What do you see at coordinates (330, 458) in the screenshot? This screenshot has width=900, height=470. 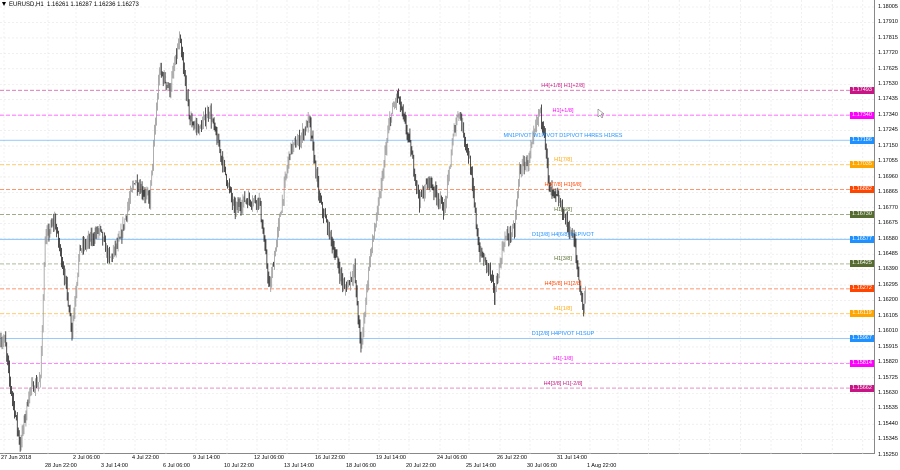 I see `x-tick-label: 16 Jul 22:00` at bounding box center [330, 458].